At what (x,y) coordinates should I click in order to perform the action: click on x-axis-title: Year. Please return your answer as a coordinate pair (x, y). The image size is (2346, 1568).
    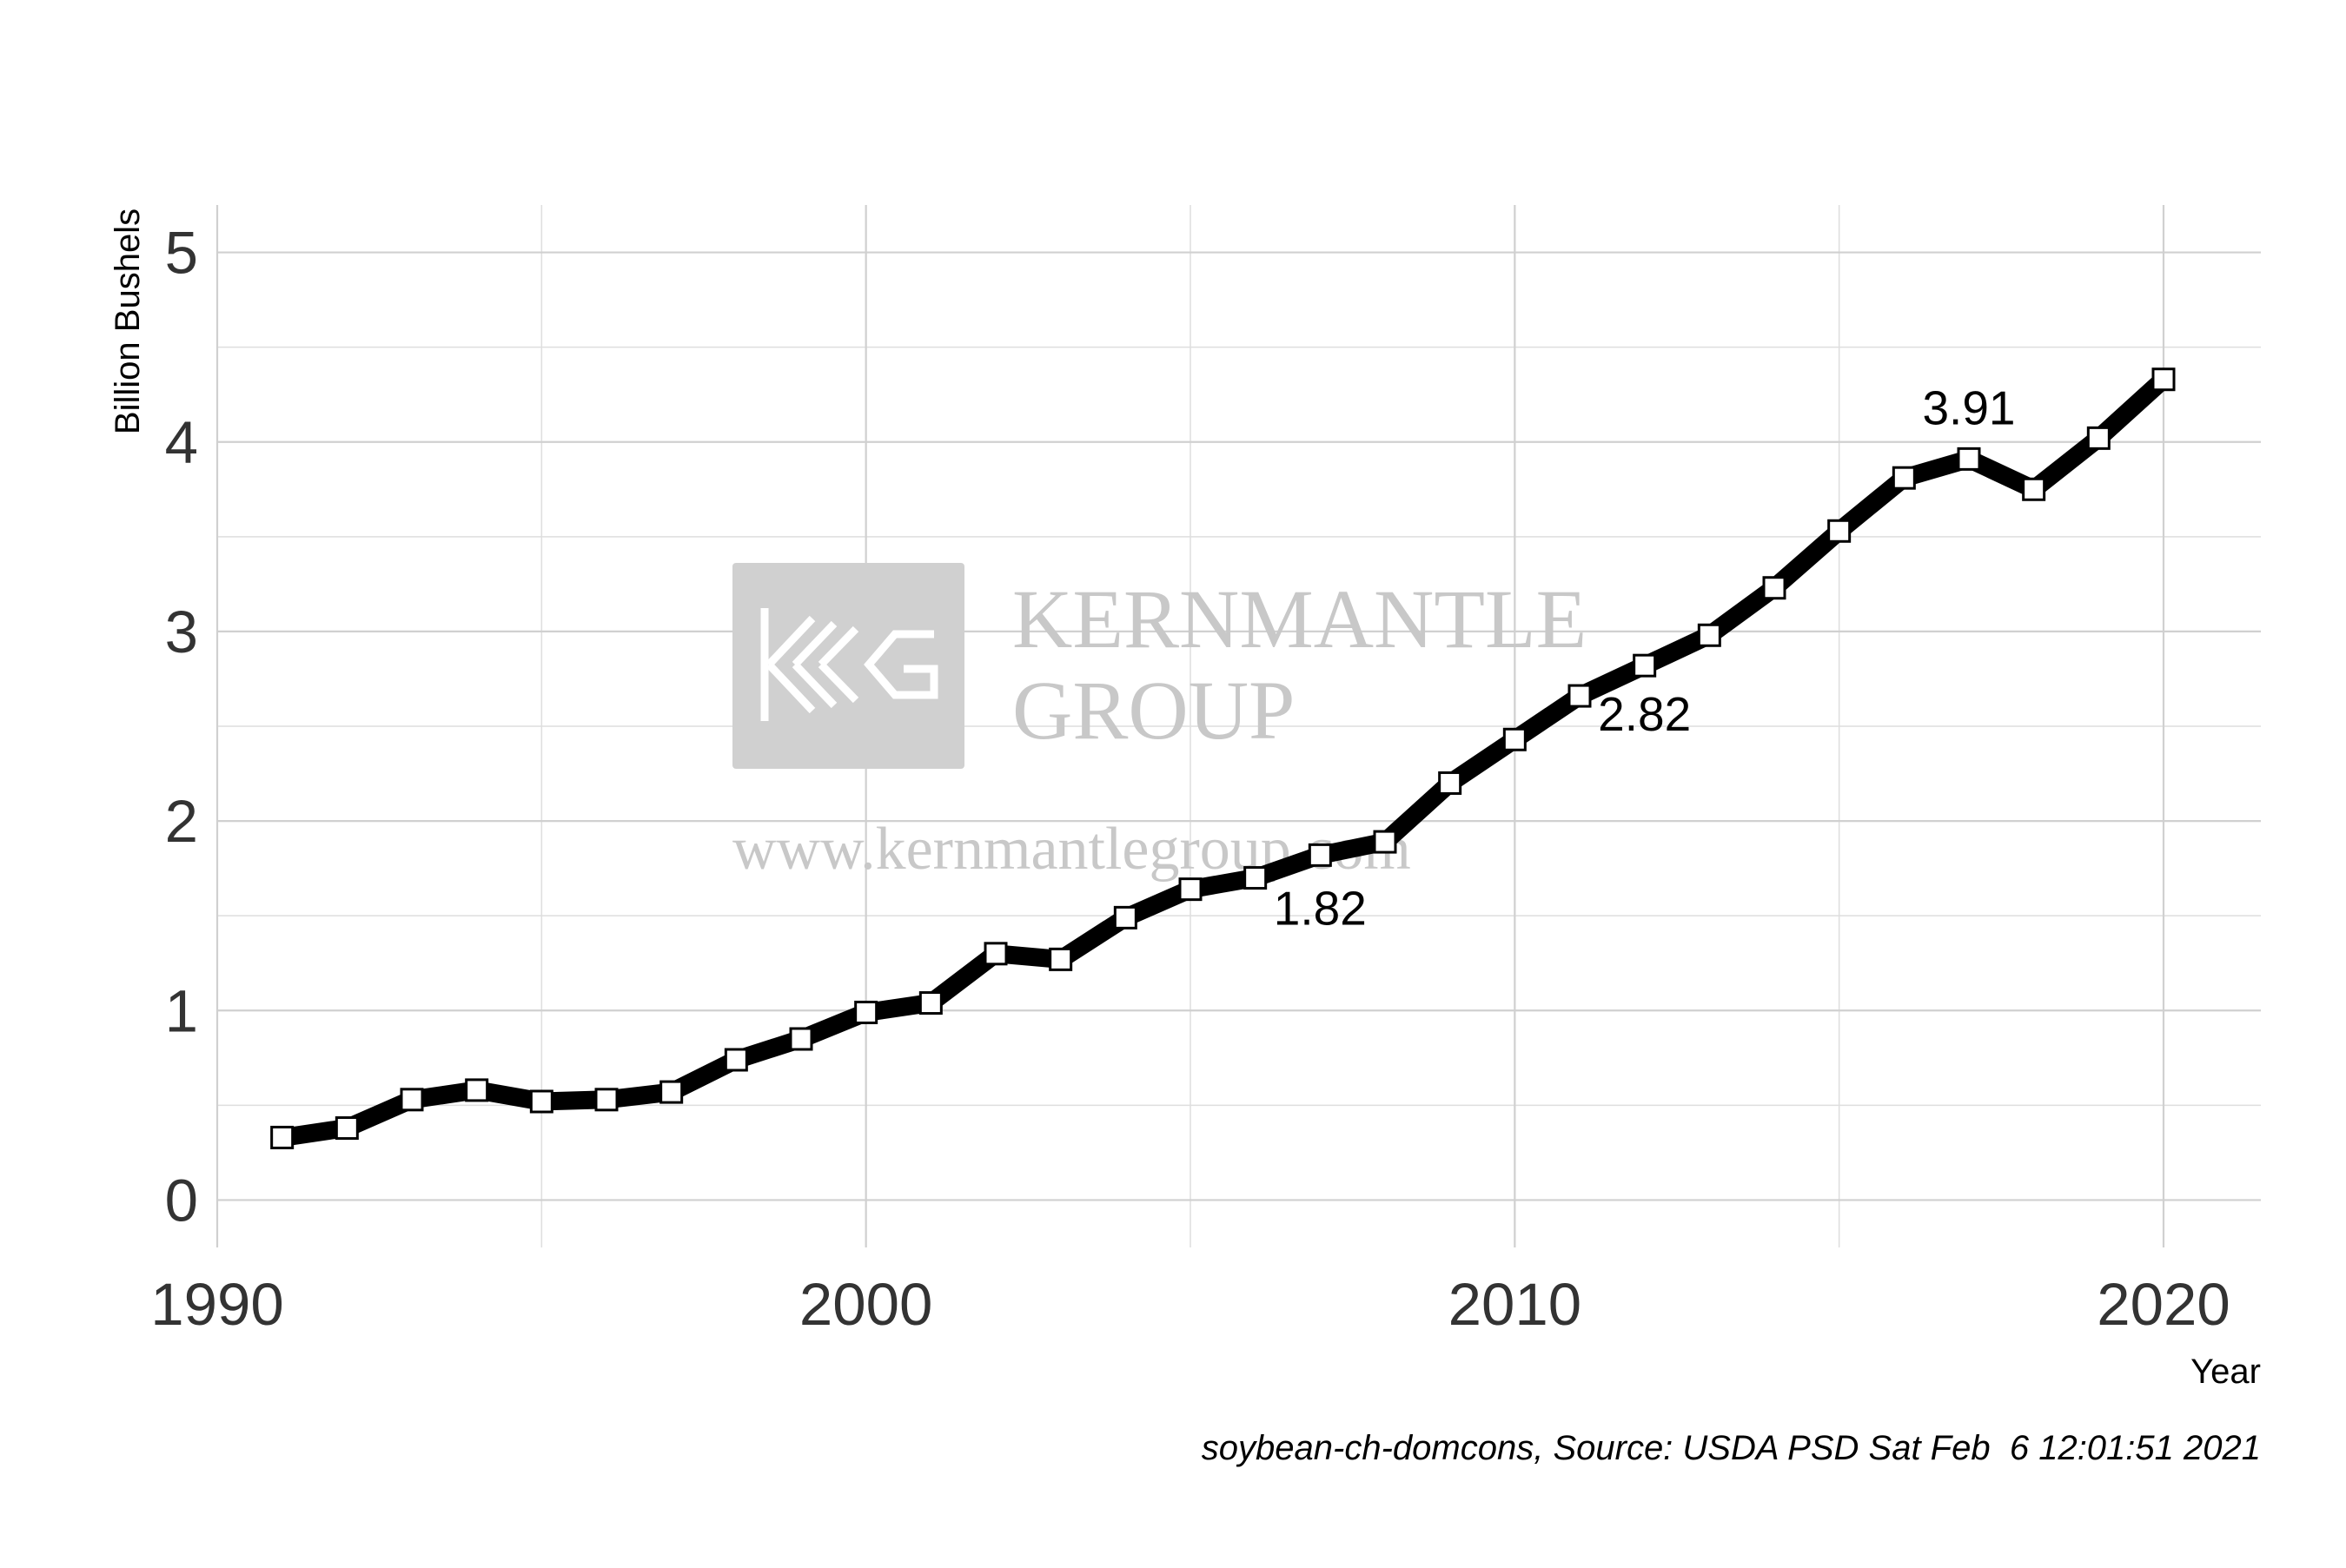
    Looking at the image, I should click on (2225, 1372).